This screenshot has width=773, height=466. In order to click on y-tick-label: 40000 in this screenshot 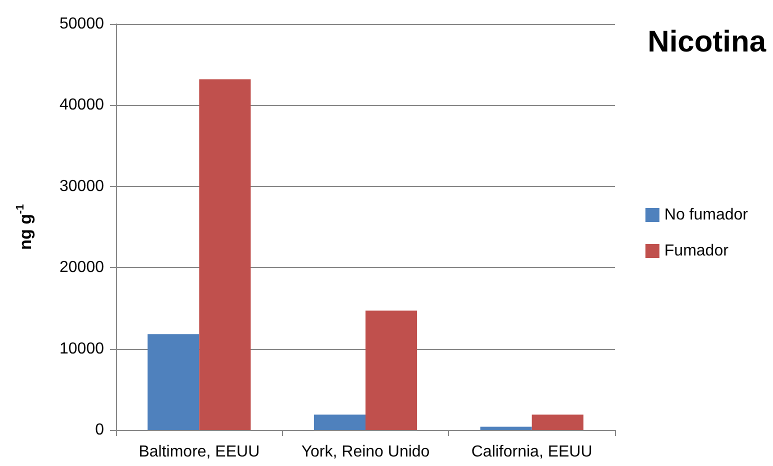, I will do `click(82, 105)`.